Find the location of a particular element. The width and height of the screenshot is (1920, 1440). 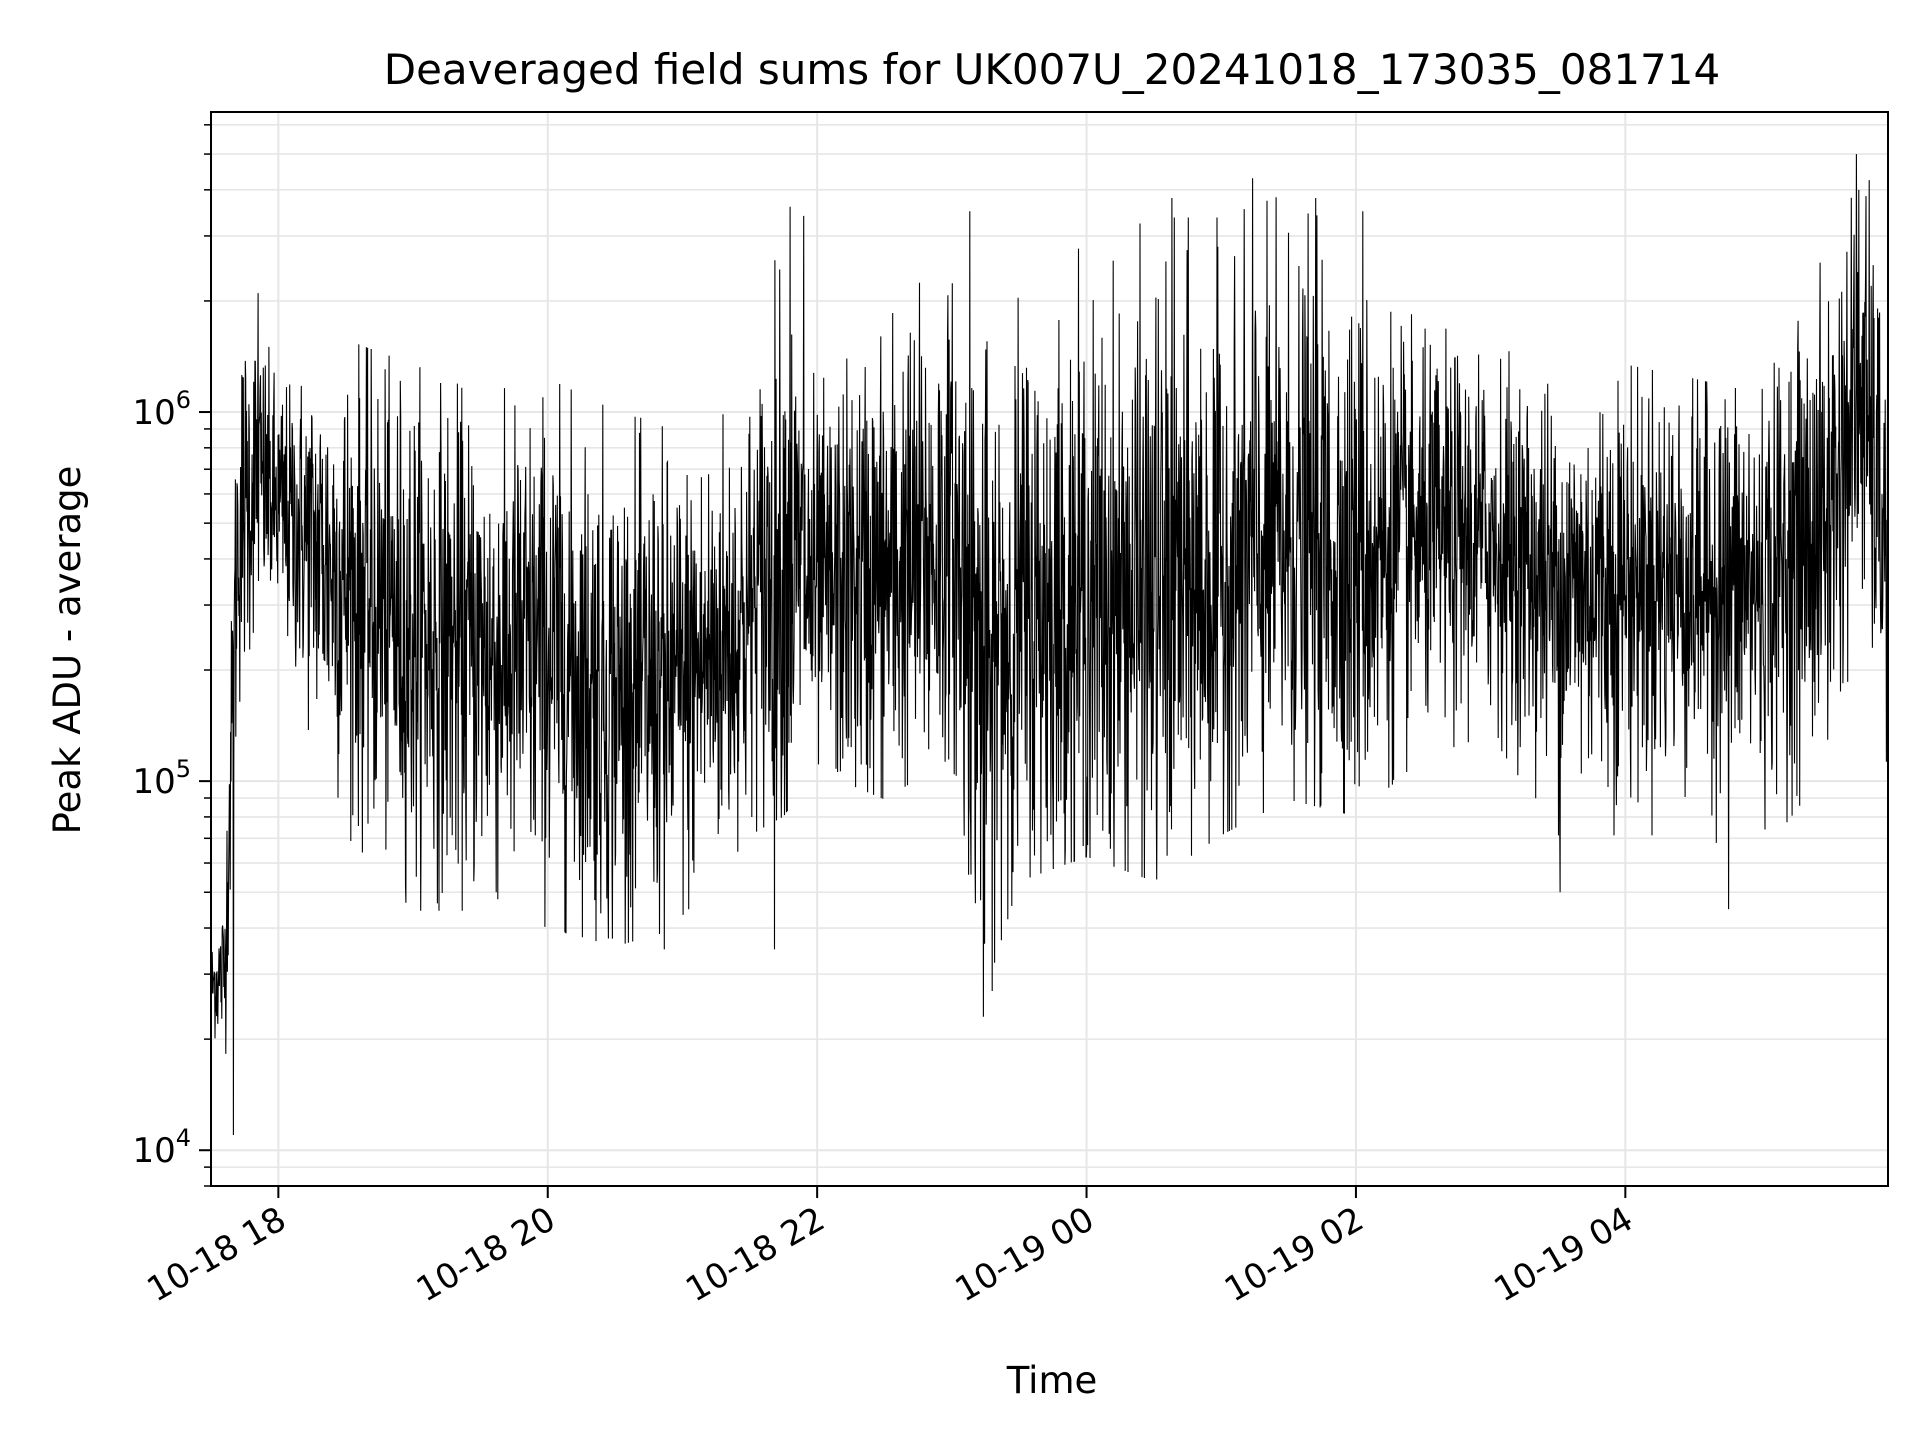

y-tick-label: 10⁶ is located at coordinates (161, 409).